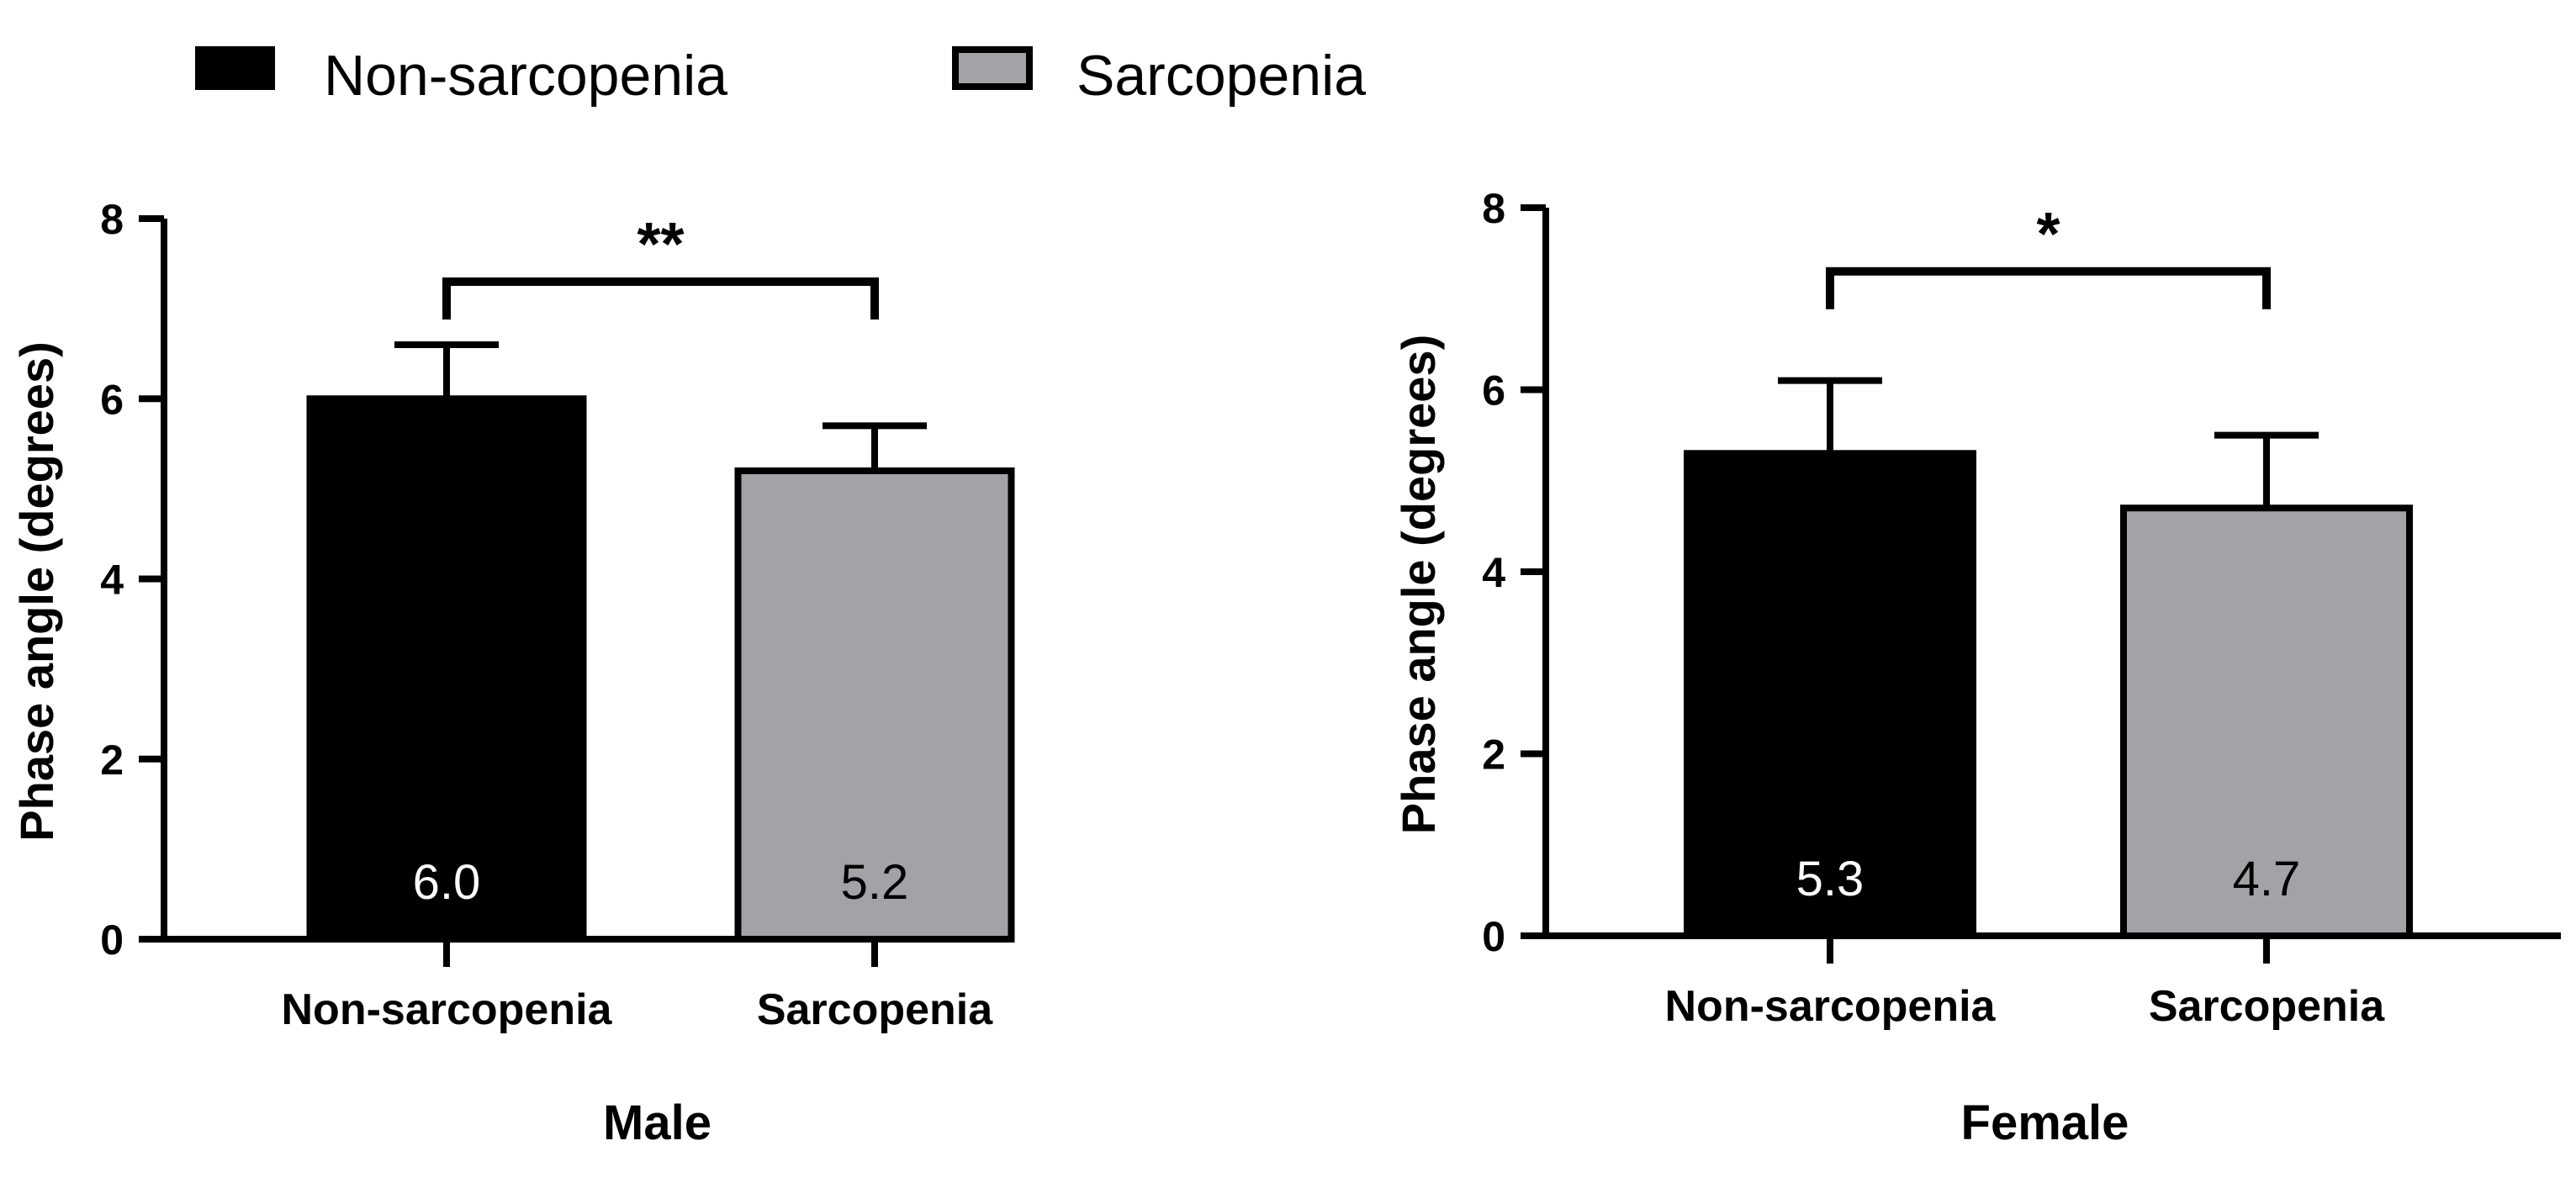 This screenshot has height=1183, width=2576. I want to click on x-axis-title: Male, so click(657, 1123).